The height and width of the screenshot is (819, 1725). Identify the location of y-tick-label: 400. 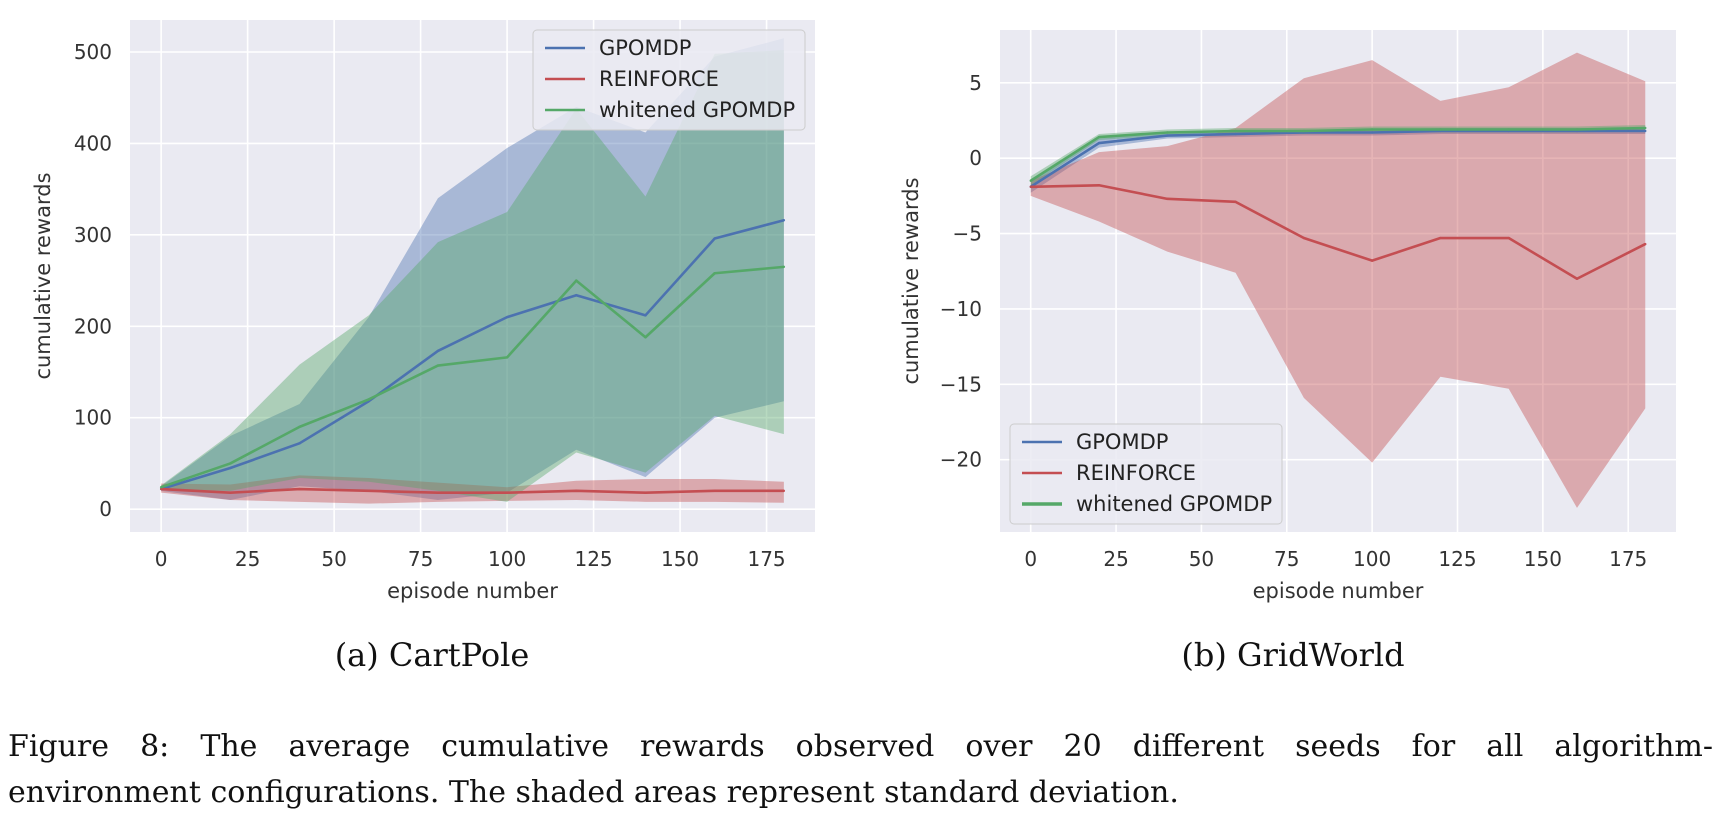
(93, 143).